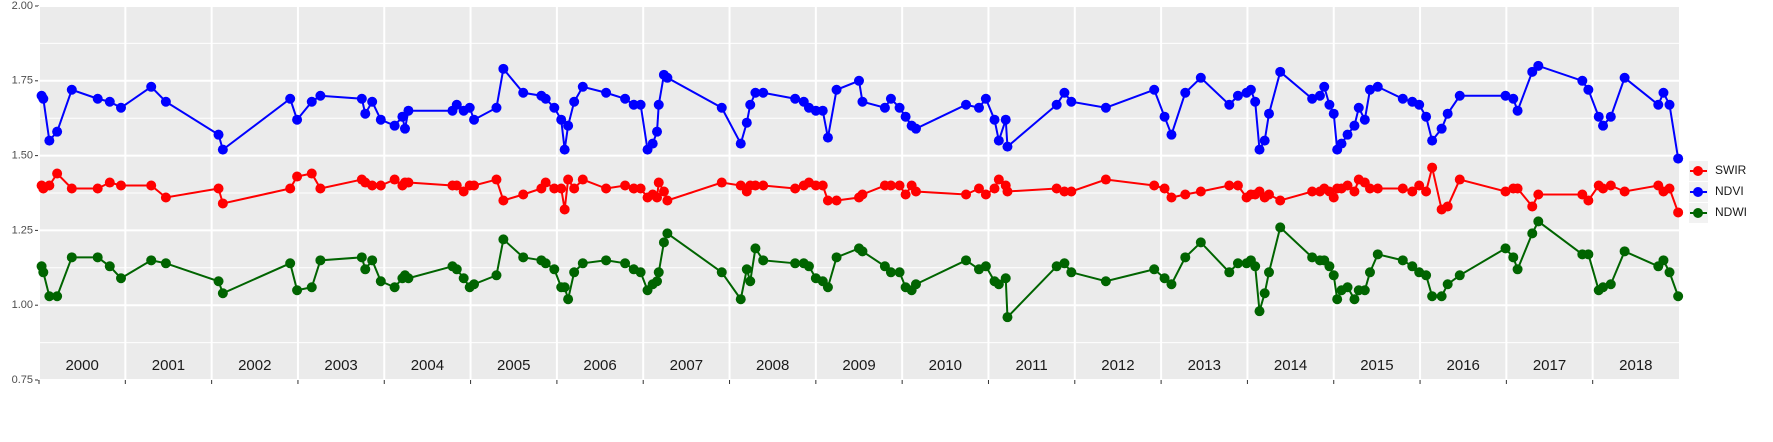 The width and height of the screenshot is (1773, 442). Describe the element at coordinates (1635, 365) in the screenshot. I see `period-label: 2018` at that location.